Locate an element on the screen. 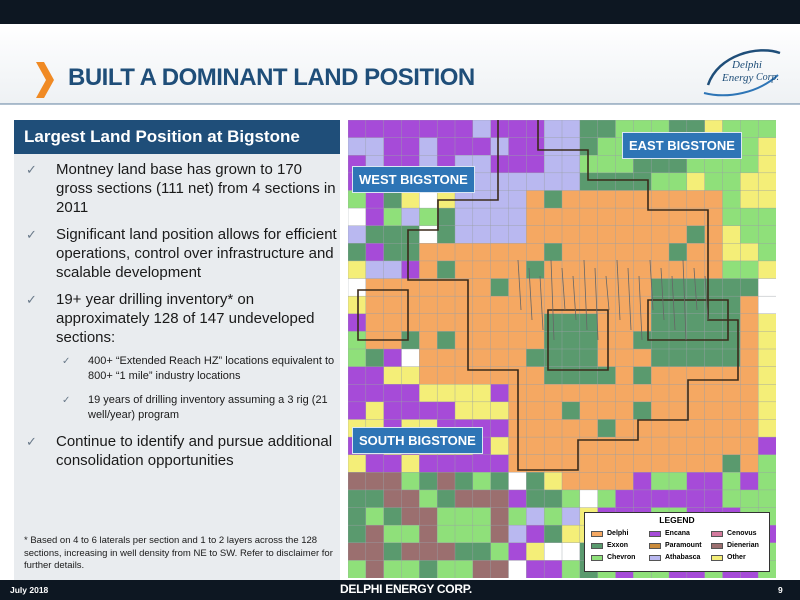 The image size is (800, 600). header-divider is located at coordinates (400, 104).